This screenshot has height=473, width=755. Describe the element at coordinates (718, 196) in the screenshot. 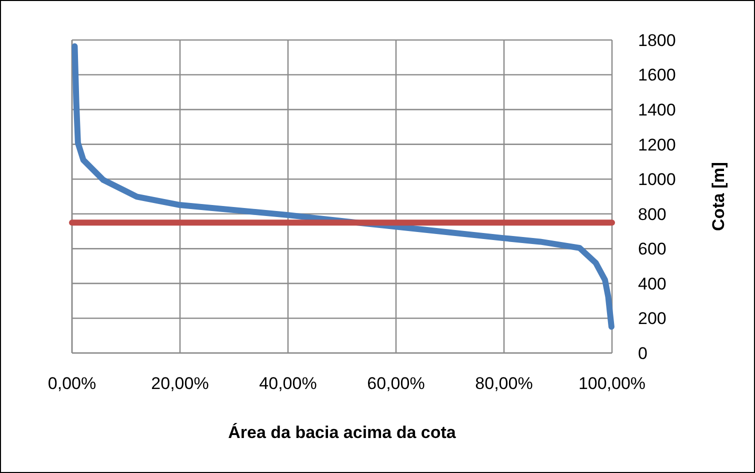

I see `y-axis-title: Cota [m]` at that location.